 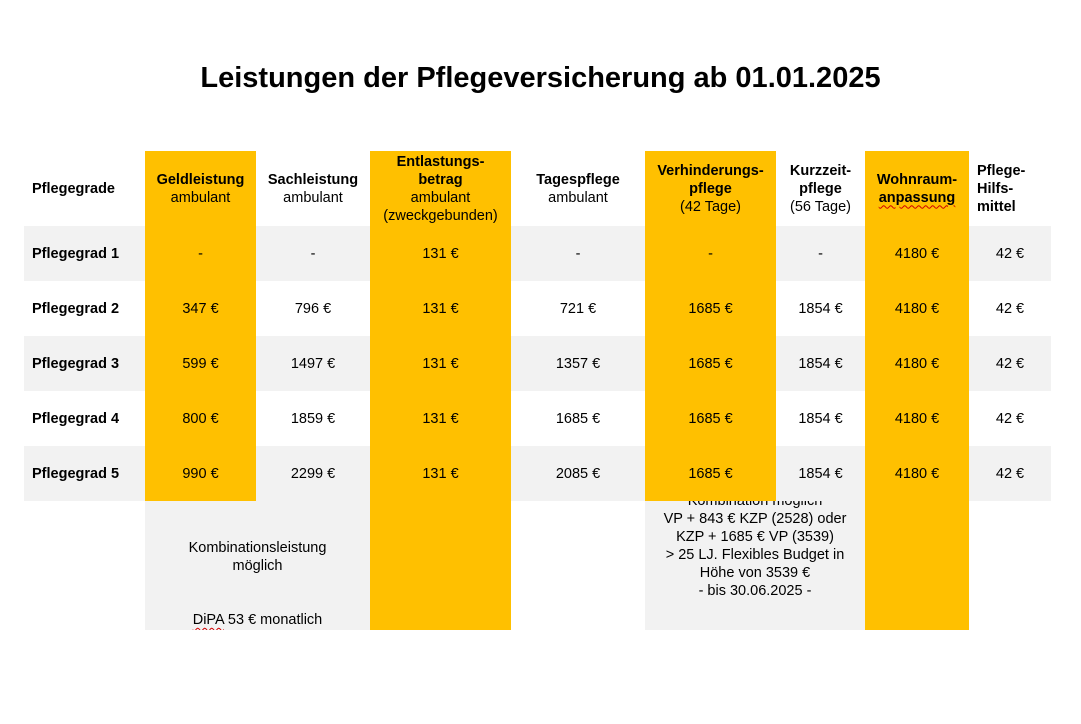 I want to click on verhinderung-cell: -, so click(x=710, y=253).